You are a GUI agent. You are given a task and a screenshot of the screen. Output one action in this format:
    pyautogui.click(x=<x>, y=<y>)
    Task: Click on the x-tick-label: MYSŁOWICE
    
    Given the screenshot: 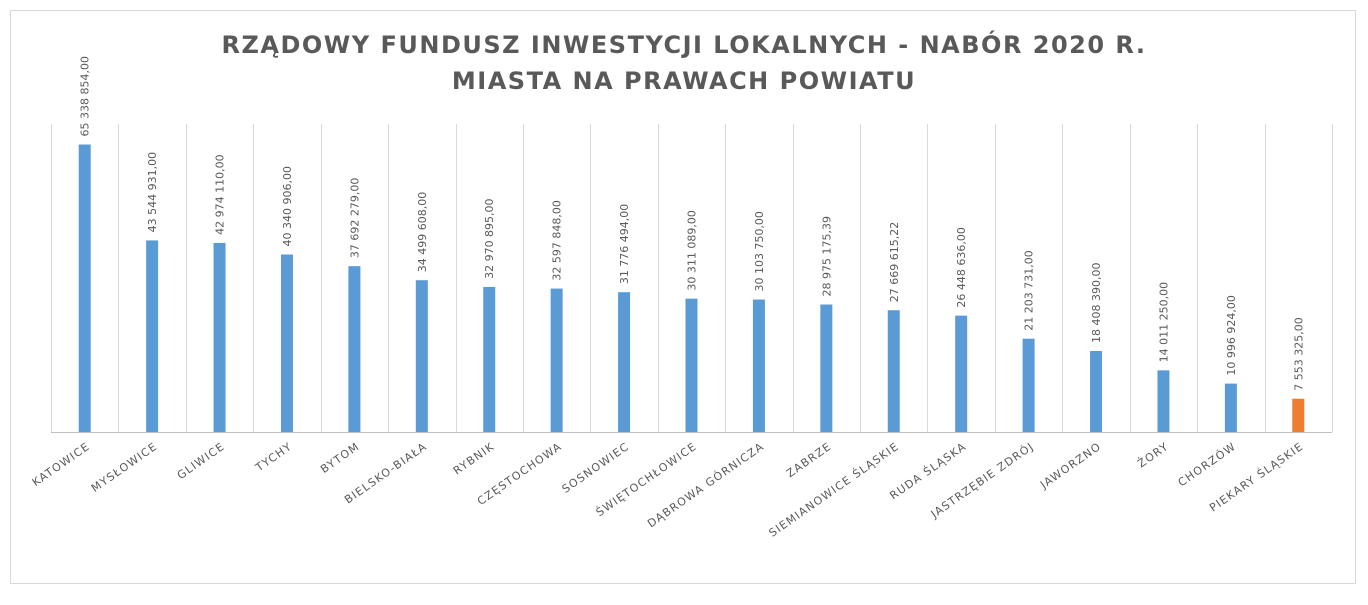 What is the action you would take?
    pyautogui.click(x=124, y=467)
    